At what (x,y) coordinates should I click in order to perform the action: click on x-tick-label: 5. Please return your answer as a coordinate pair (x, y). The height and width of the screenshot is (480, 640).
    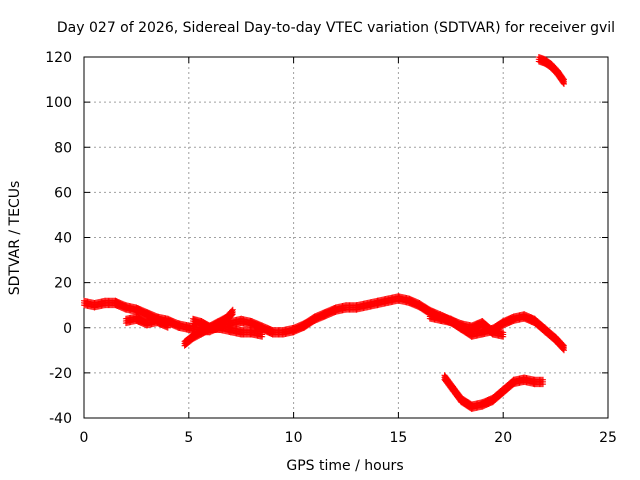
    Looking at the image, I should click on (188, 438).